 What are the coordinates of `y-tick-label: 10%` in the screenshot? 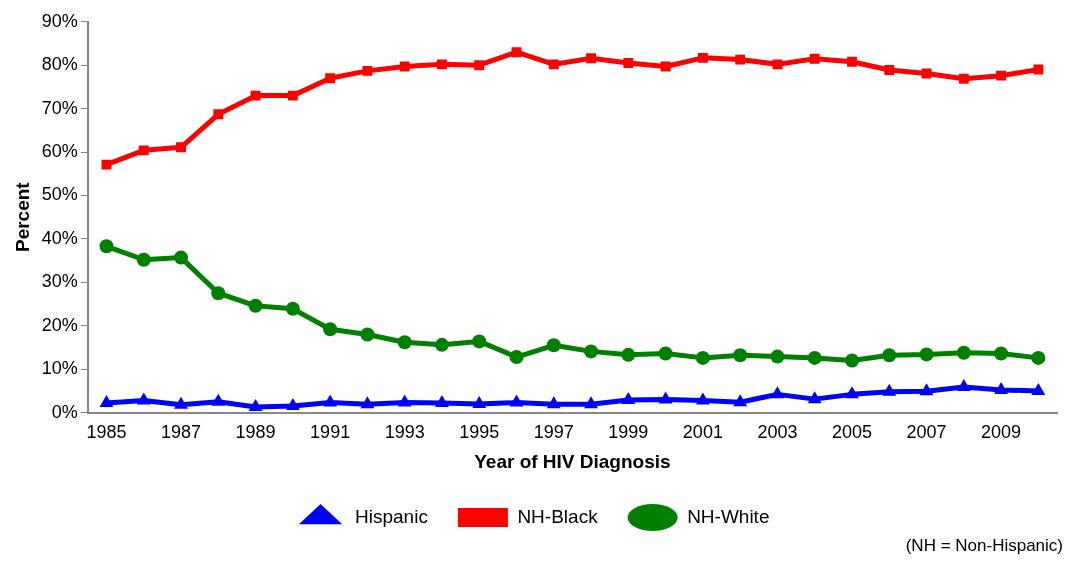 It's located at (59, 368).